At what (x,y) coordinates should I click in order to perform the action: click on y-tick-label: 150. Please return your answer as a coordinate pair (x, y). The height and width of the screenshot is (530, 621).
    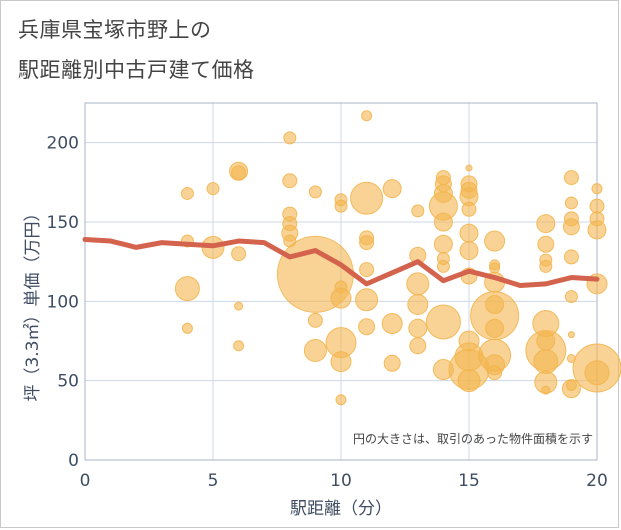
    Looking at the image, I should click on (63, 223).